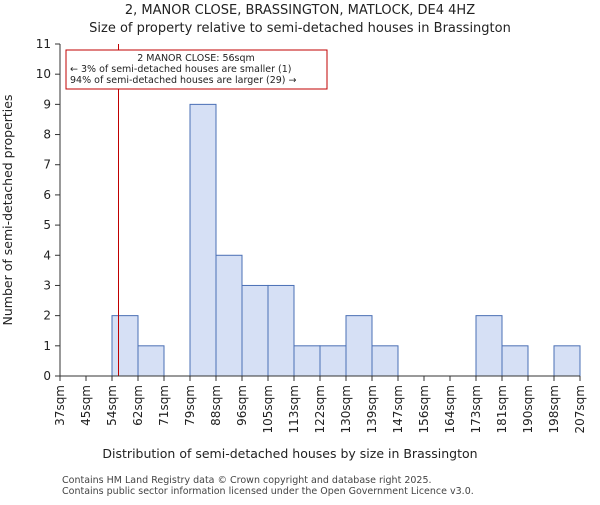 The image size is (600, 505). Describe the element at coordinates (190, 405) in the screenshot. I see `x-tick-label: 79sqm` at that location.